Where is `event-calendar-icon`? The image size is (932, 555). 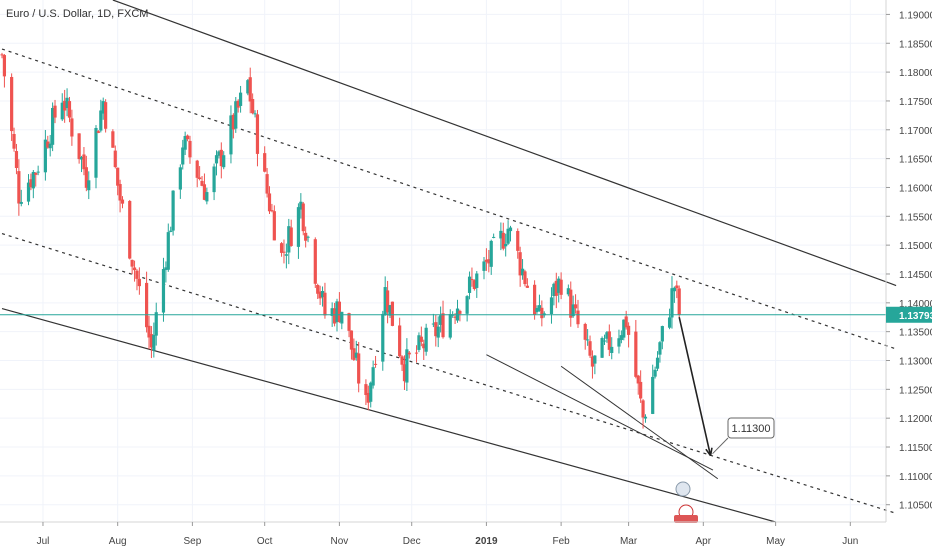
event-calendar-icon is located at coordinates (683, 489).